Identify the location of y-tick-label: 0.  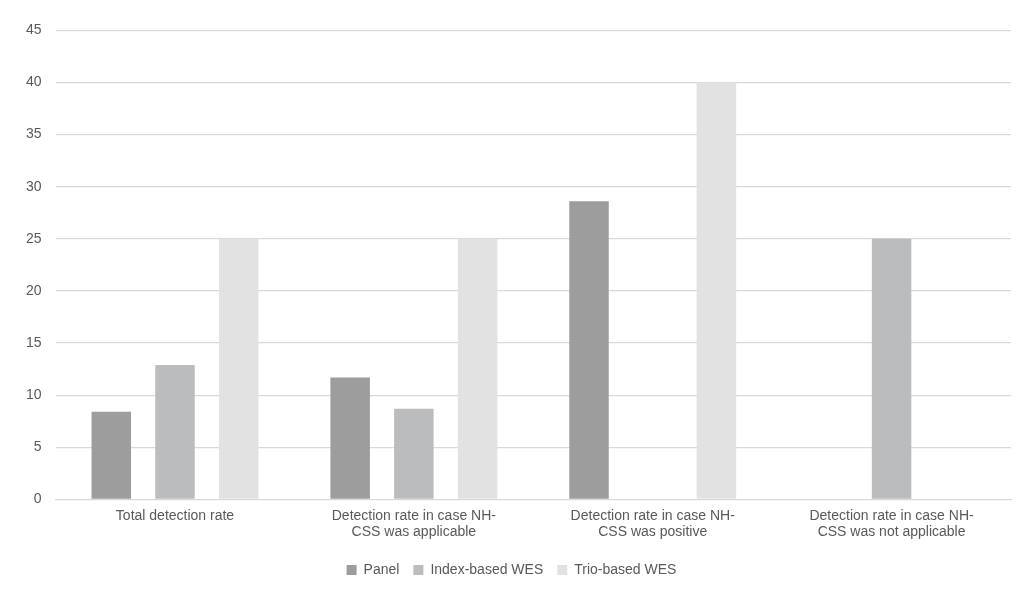
(37, 498).